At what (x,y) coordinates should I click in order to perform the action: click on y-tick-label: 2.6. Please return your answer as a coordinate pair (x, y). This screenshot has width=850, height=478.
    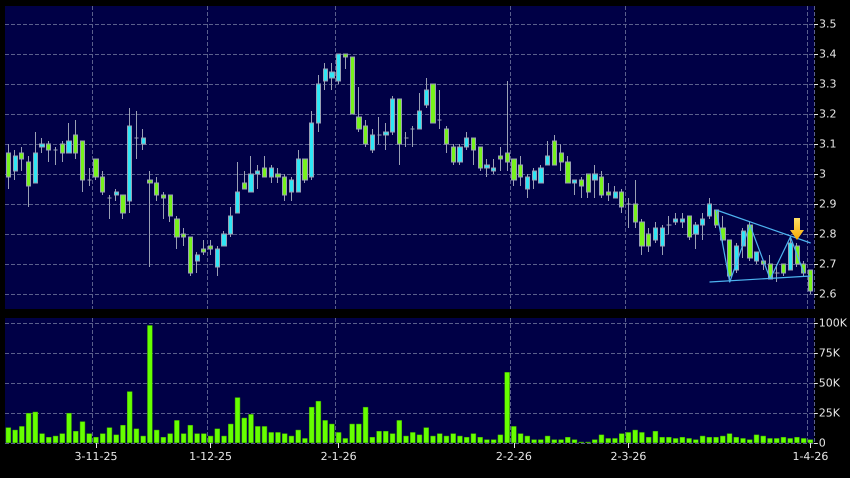
    Looking at the image, I should click on (827, 294).